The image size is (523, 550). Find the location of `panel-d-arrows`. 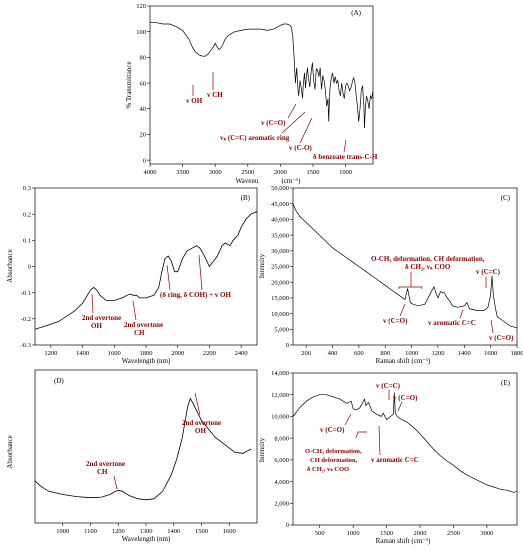

panel-d-arrows is located at coordinates (157, 441).